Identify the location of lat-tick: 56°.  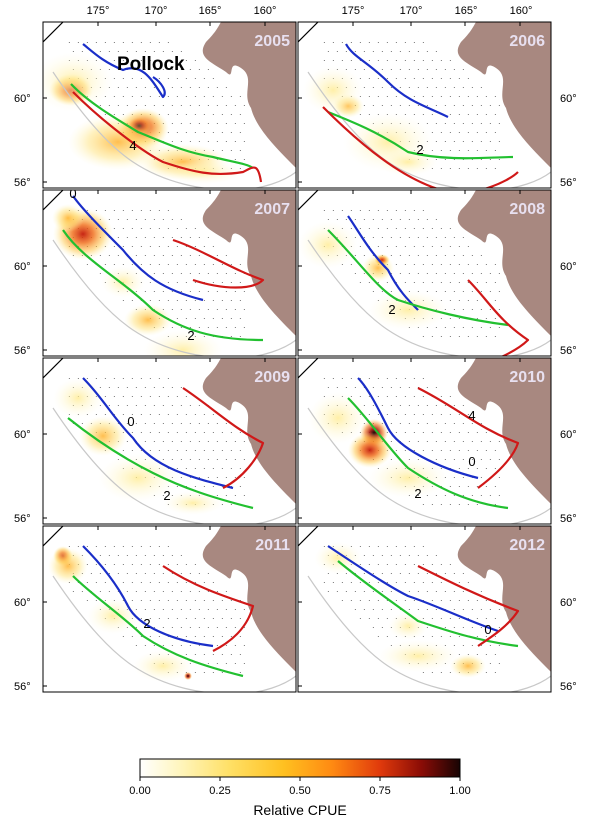
(22, 687).